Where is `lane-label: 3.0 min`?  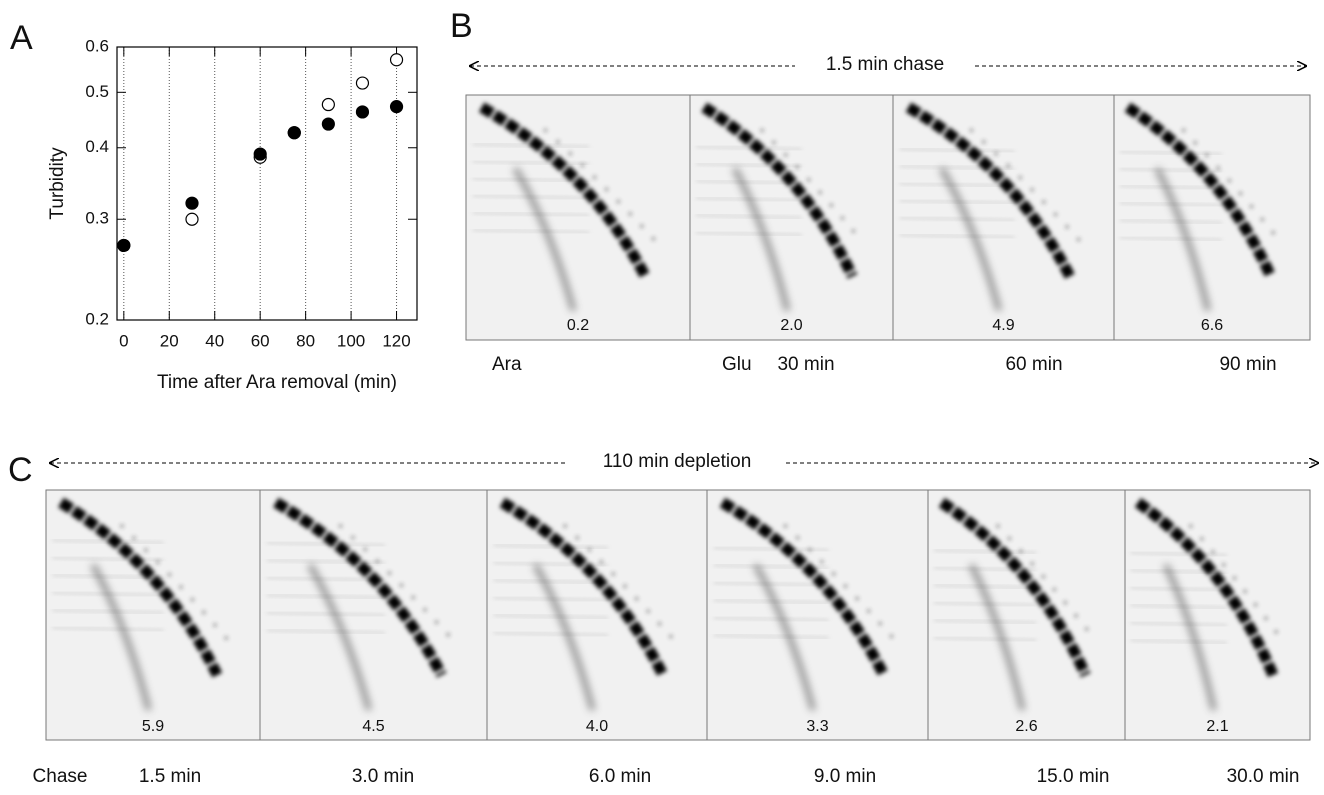 lane-label: 3.0 min is located at coordinates (383, 776).